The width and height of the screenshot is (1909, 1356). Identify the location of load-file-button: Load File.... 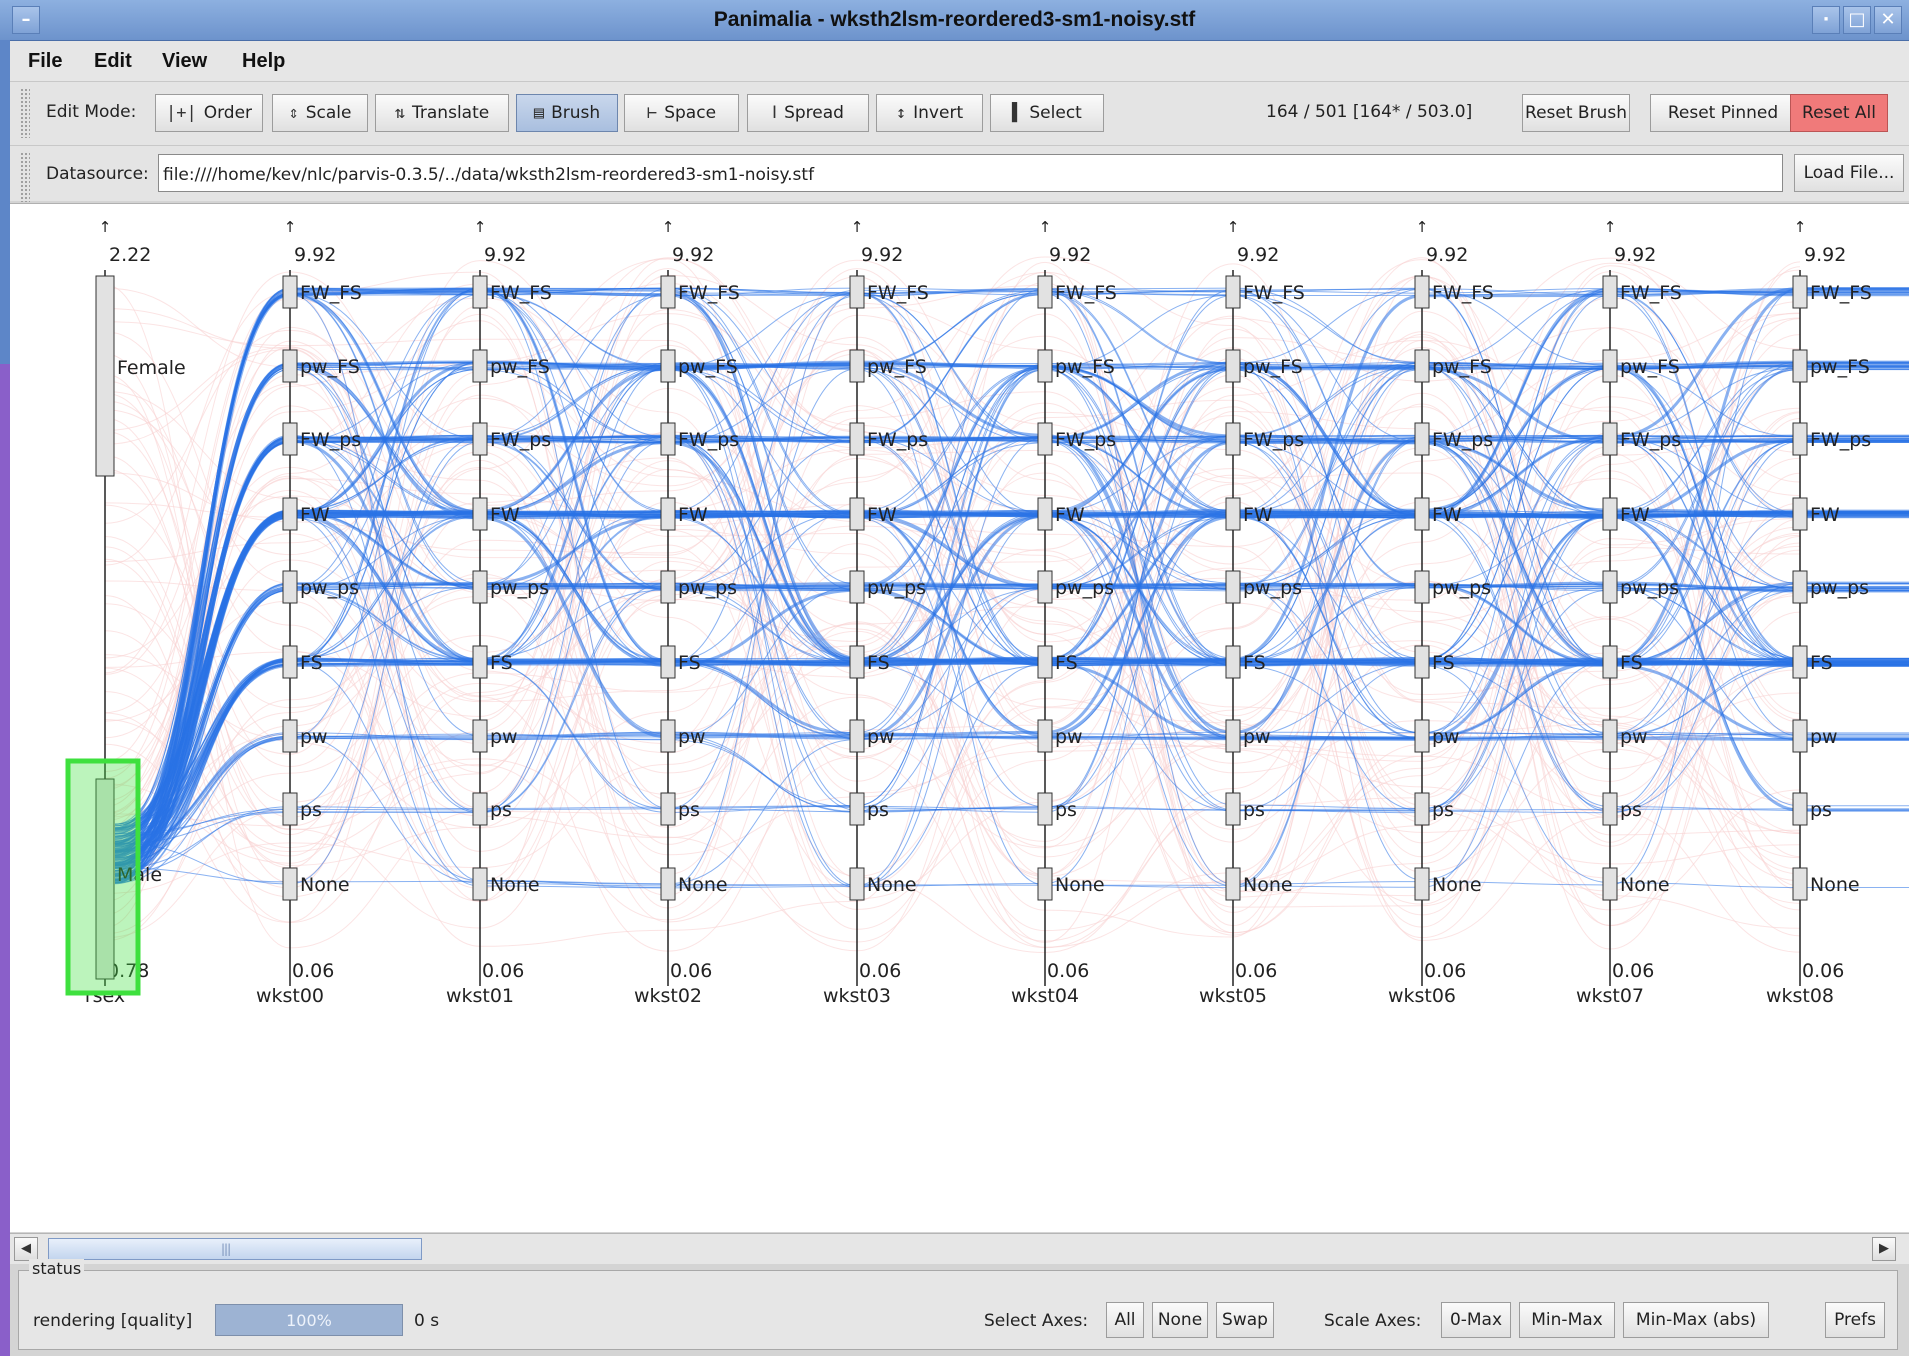
(1849, 173).